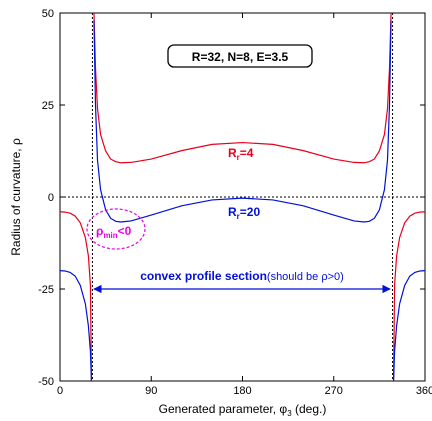 Image resolution: width=432 pixels, height=421 pixels. I want to click on y-tick-label: 0, so click(51, 198).